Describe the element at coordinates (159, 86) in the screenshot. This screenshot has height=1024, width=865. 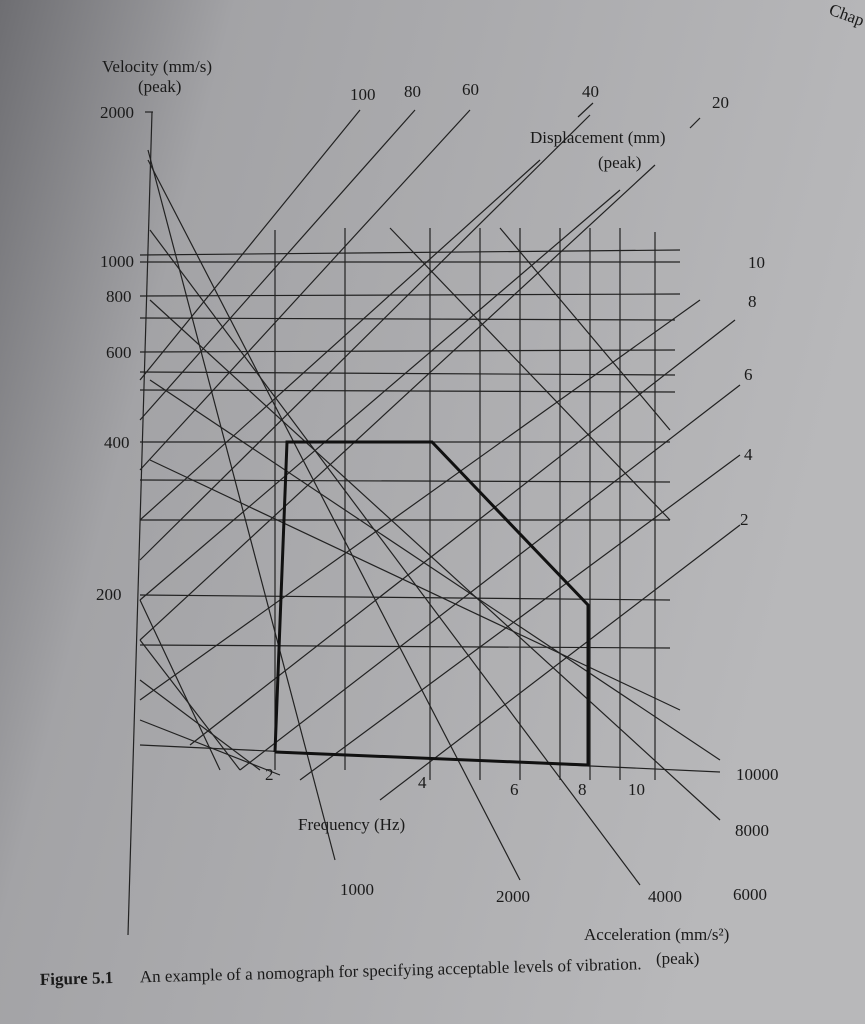
I see `velocity-peak: (peak)` at that location.